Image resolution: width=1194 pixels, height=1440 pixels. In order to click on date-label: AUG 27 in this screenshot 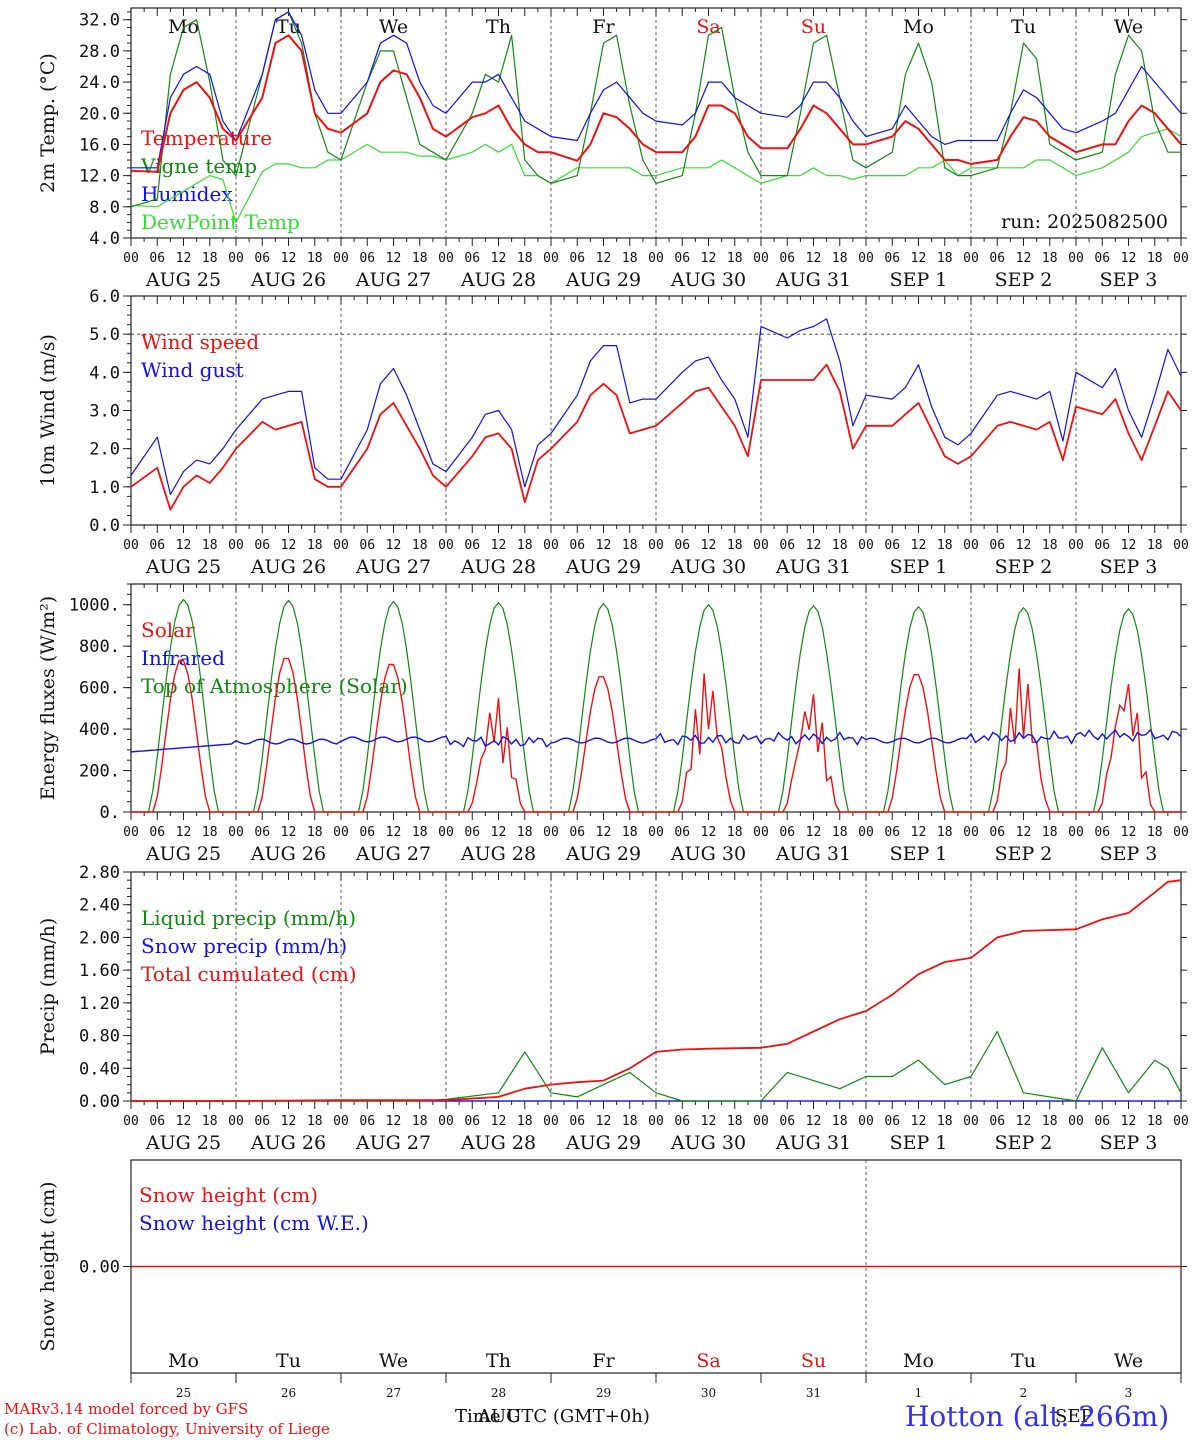, I will do `click(393, 567)`.